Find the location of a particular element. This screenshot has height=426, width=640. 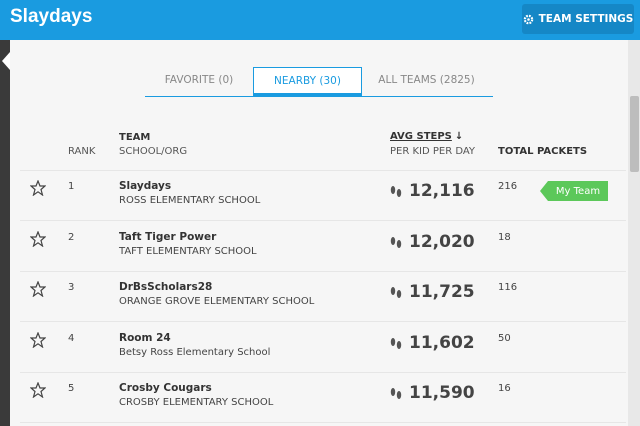

scroll-thumb is located at coordinates (634, 134).